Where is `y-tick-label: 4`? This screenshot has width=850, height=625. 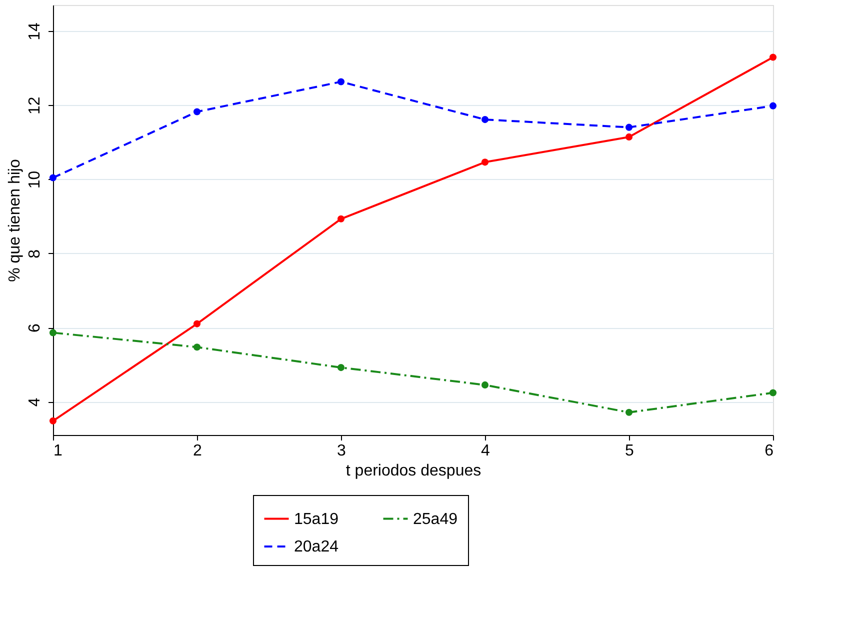
y-tick-label: 4 is located at coordinates (35, 402).